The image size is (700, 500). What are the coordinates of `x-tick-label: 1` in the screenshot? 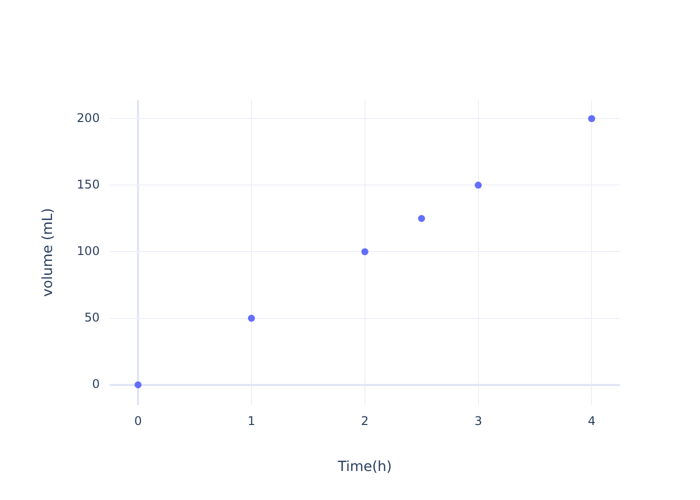 It's located at (252, 421).